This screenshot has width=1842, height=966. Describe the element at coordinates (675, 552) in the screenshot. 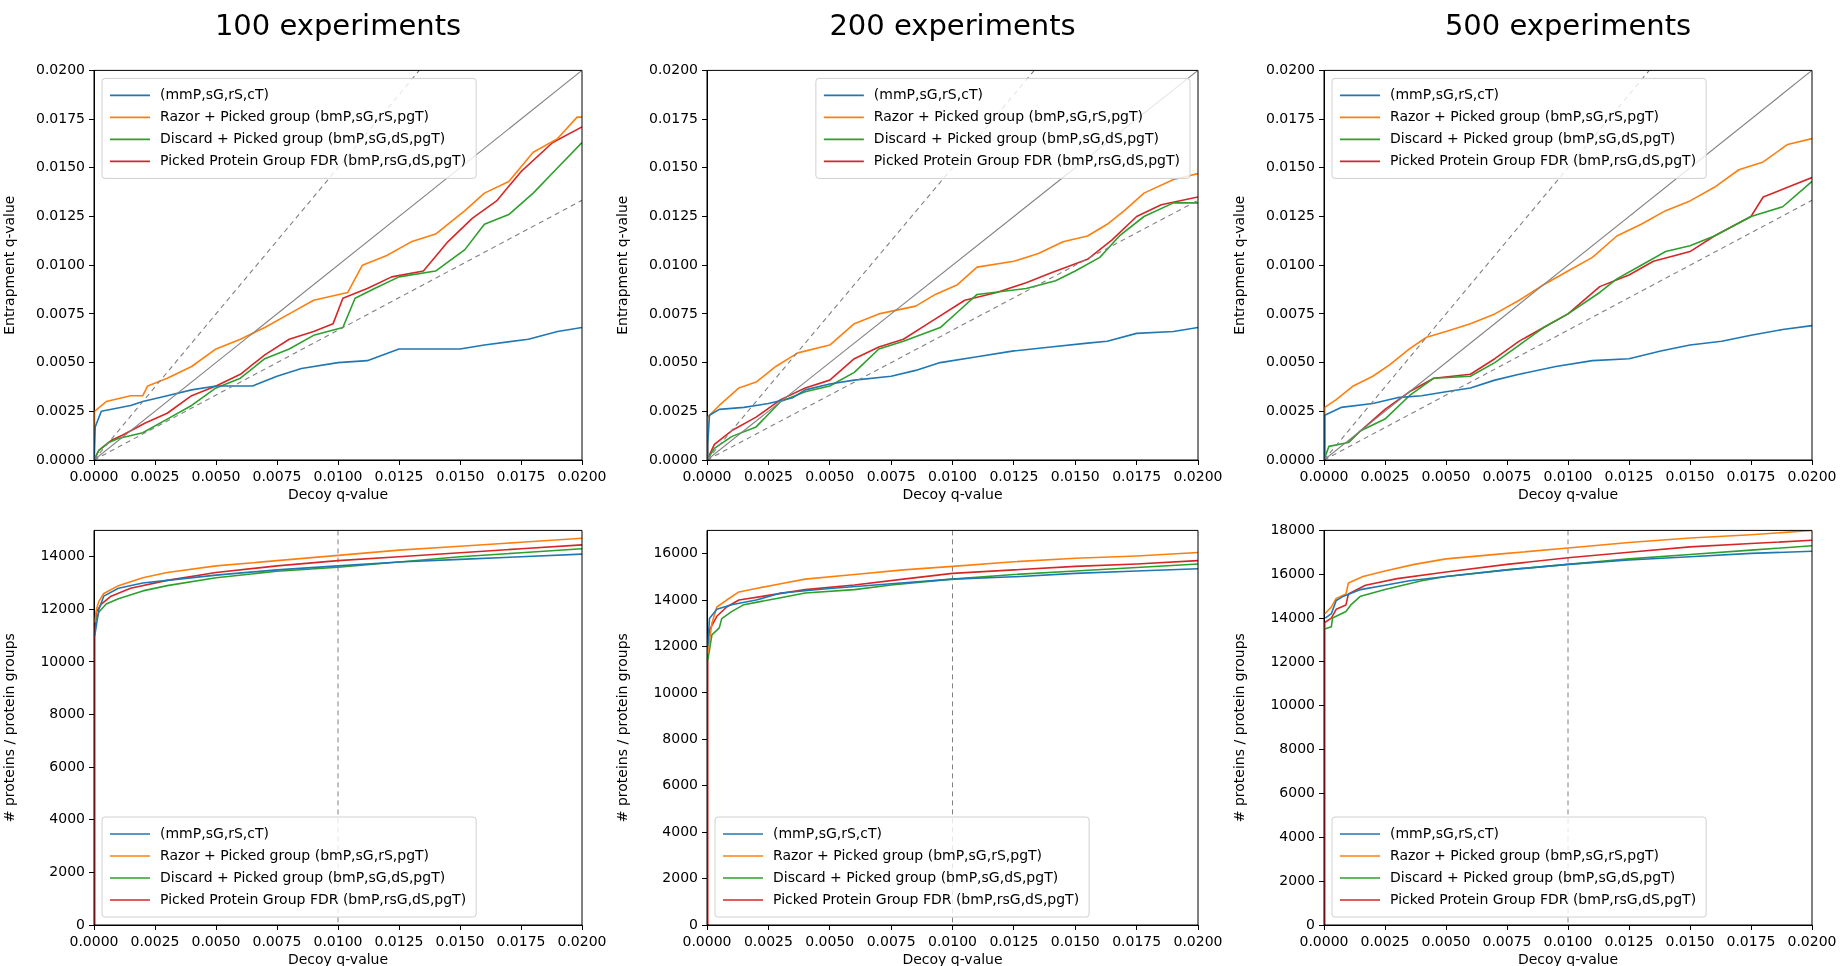

I see `y-tick-label: 16000` at that location.